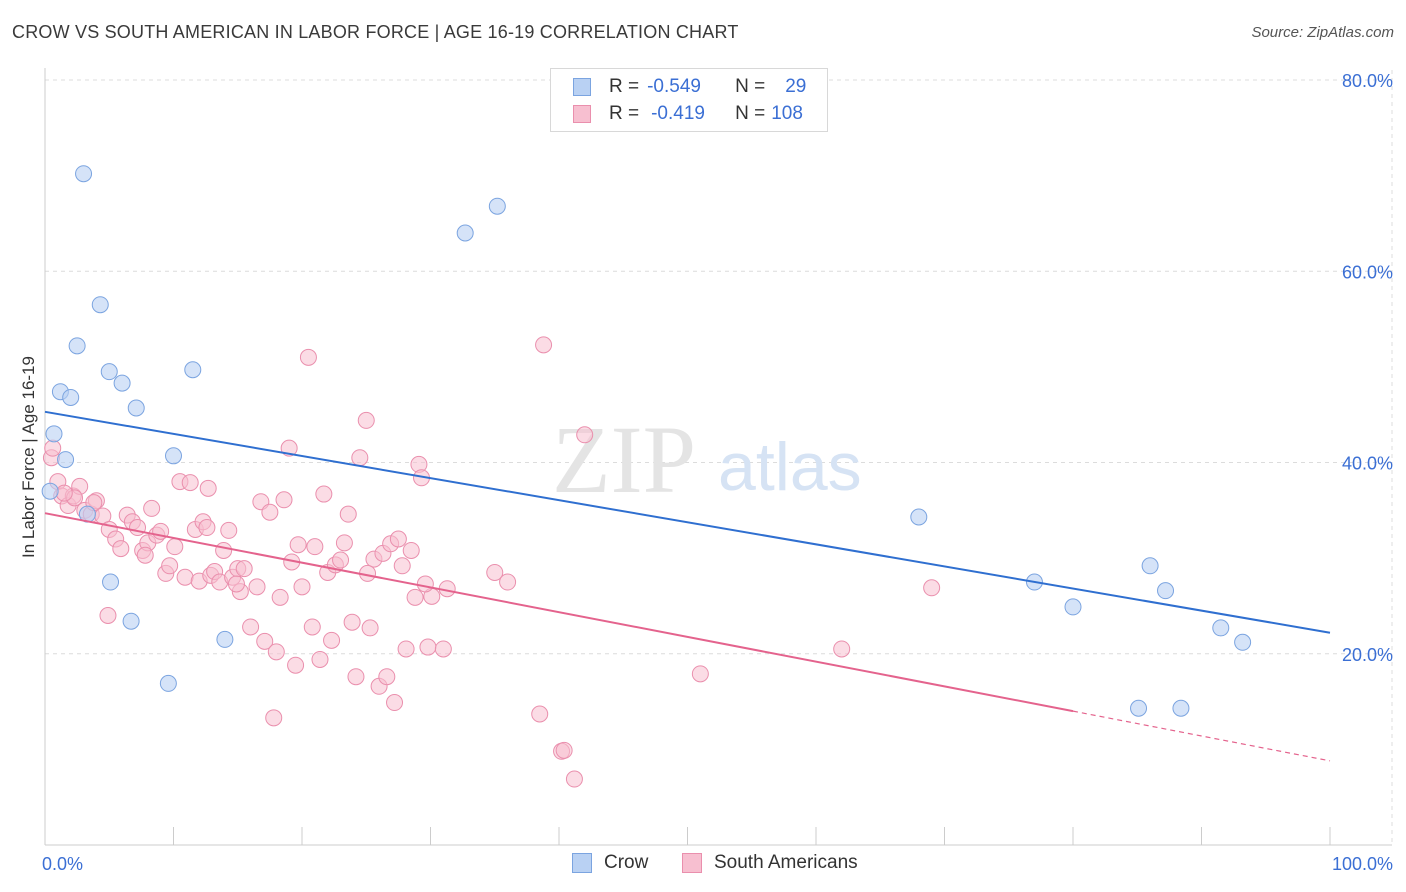 The image size is (1406, 892). Describe the element at coordinates (786, 862) in the screenshot. I see `legend-label-south-americans: South Americans` at that location.